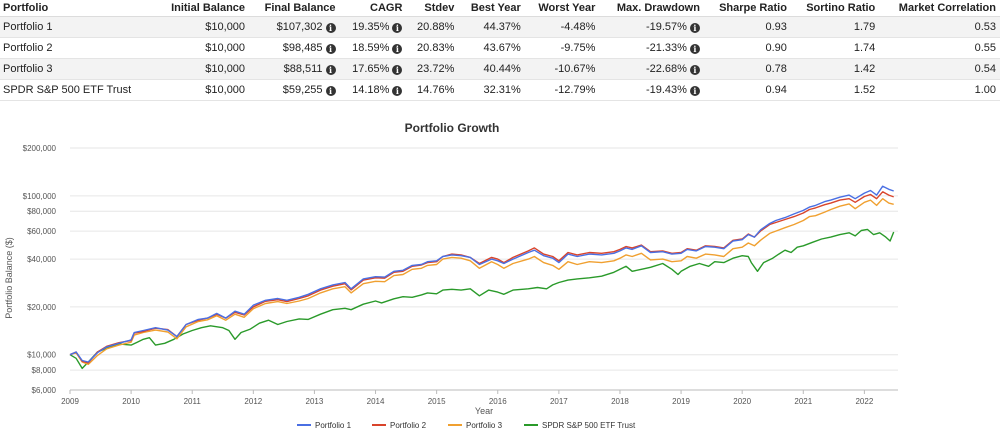 Image resolution: width=1000 pixels, height=443 pixels. I want to click on y-tick-label: $80,000, so click(41, 211).